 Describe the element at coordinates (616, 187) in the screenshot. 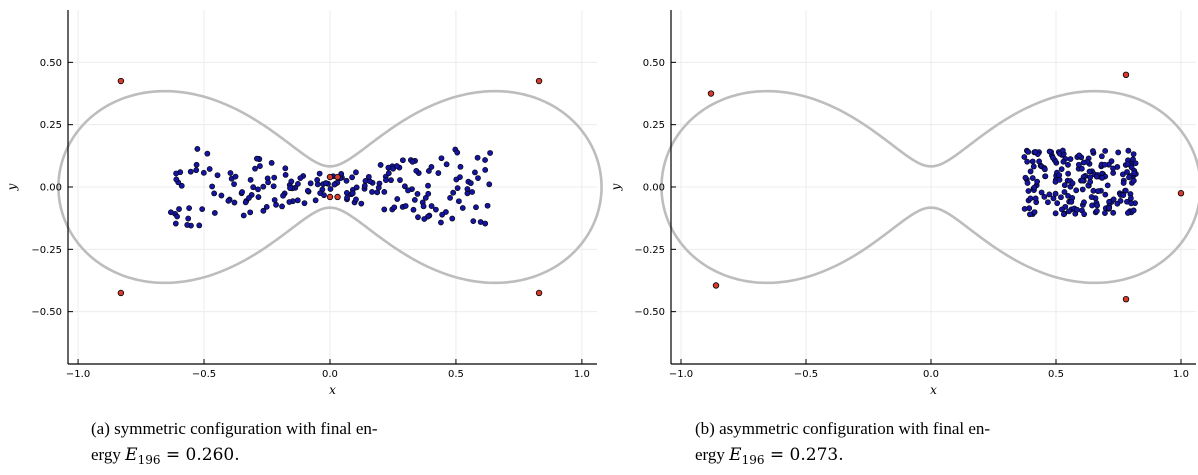

I see `y-axis-label: y` at that location.